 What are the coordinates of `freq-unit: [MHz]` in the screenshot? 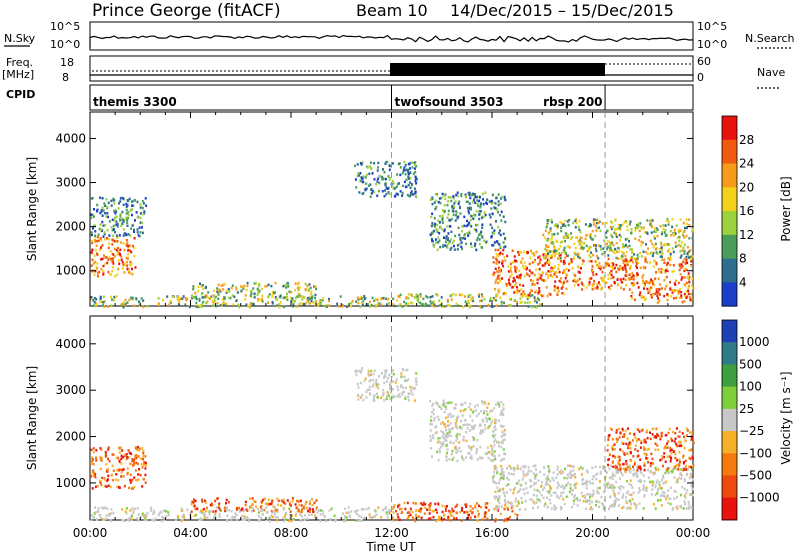 It's located at (18, 74).